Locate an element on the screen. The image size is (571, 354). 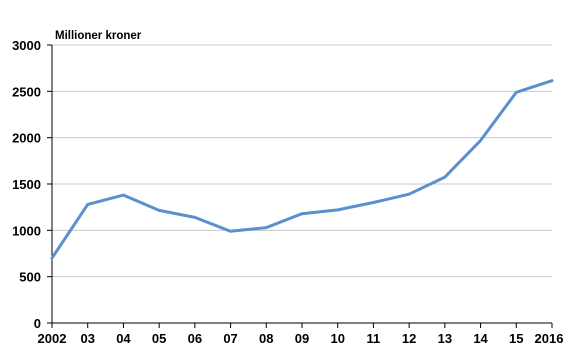
x-tick-label: 14 is located at coordinates (480, 338).